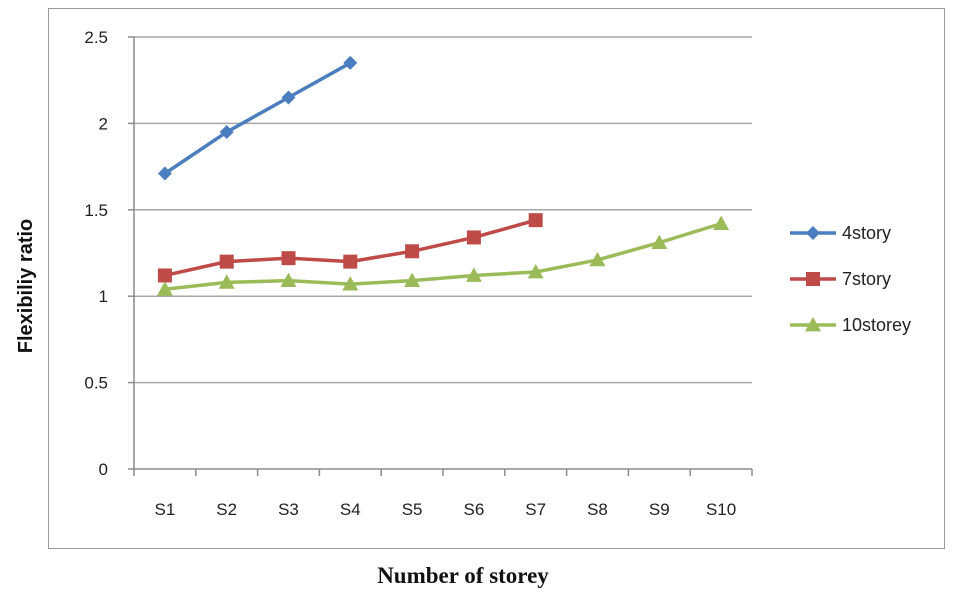 The image size is (953, 593). What do you see at coordinates (659, 509) in the screenshot?
I see `x-tick-label: S9` at bounding box center [659, 509].